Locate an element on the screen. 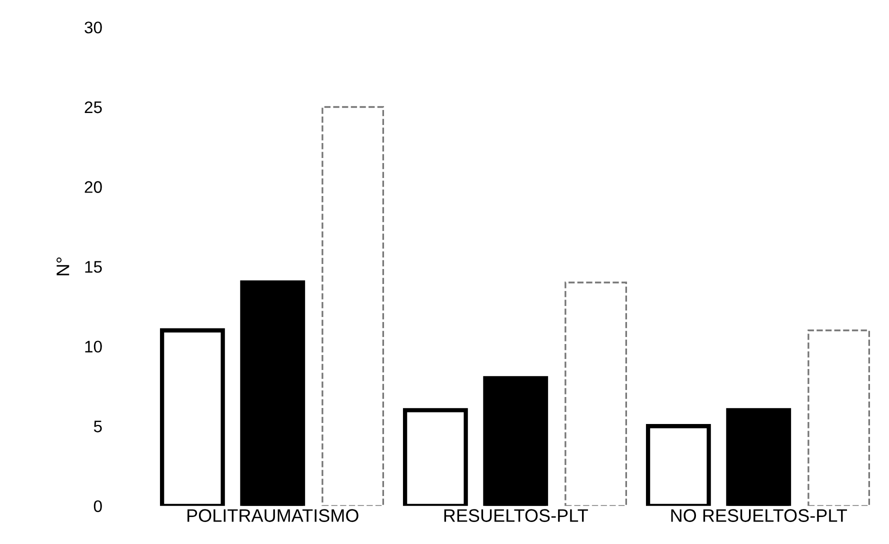 This screenshot has width=889, height=544. y-tick-label: 0 is located at coordinates (98, 506).